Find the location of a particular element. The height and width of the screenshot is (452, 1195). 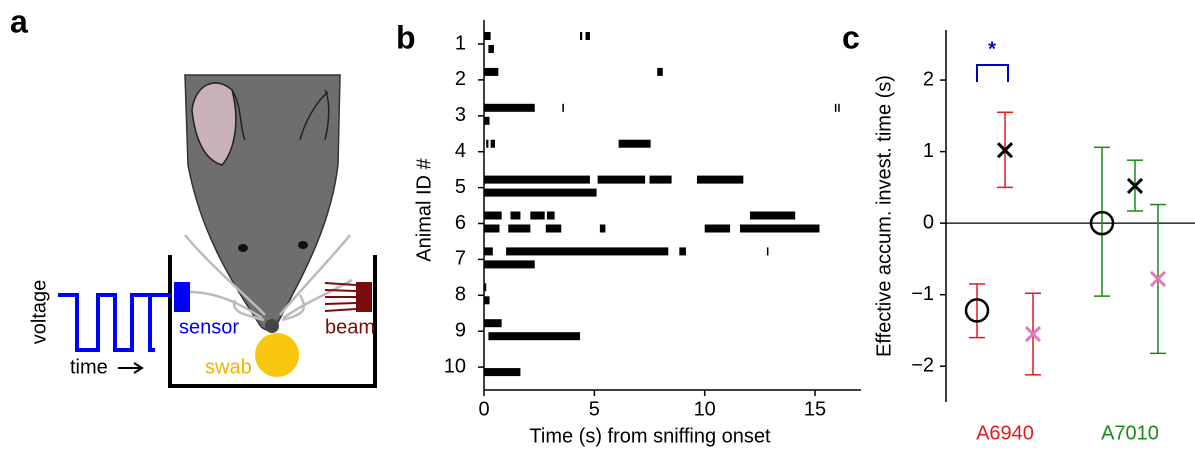

y-tick-label: 6 is located at coordinates (460, 223).